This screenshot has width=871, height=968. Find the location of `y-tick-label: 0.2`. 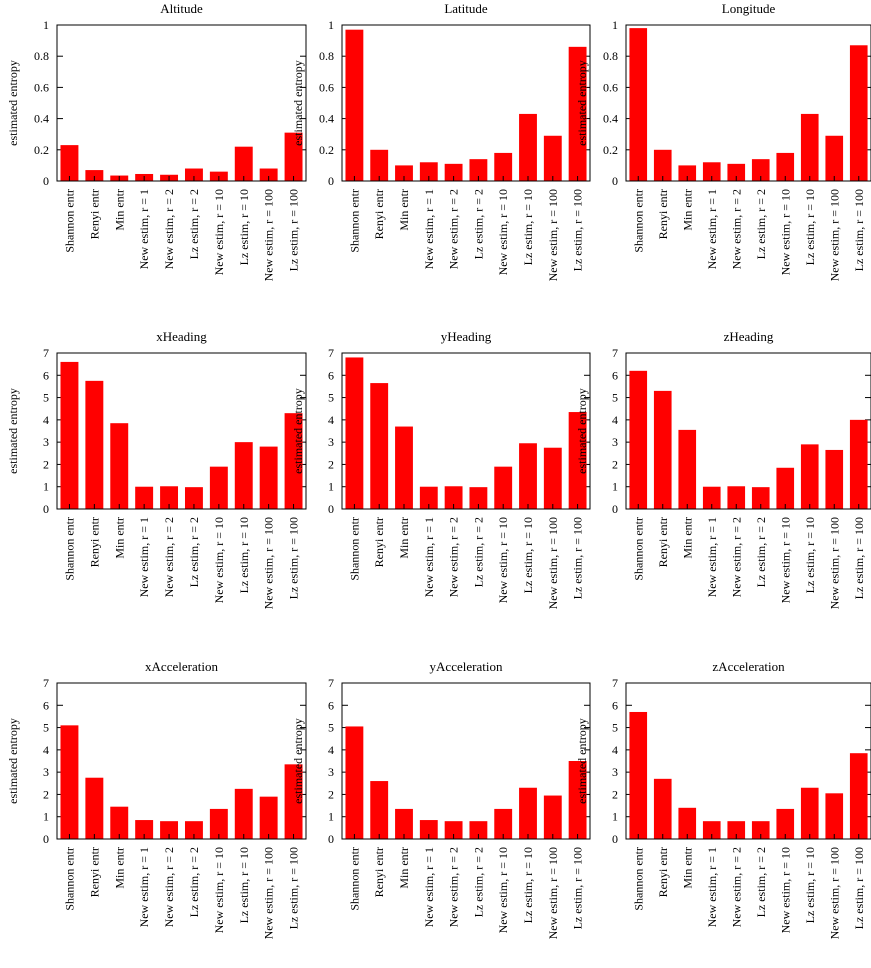

y-tick-label: 0.2 is located at coordinates (41, 150).